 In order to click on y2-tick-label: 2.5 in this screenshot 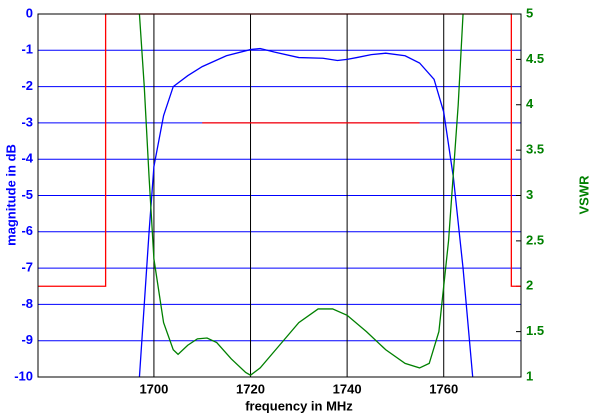, I will do `click(535, 239)`.